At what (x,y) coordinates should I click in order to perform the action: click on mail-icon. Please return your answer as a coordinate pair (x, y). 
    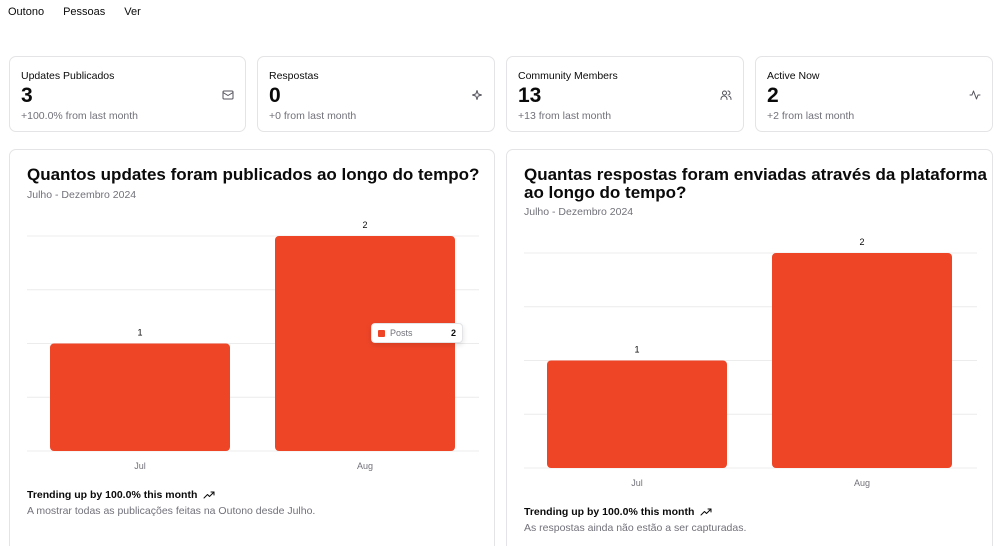
    Looking at the image, I should click on (228, 95).